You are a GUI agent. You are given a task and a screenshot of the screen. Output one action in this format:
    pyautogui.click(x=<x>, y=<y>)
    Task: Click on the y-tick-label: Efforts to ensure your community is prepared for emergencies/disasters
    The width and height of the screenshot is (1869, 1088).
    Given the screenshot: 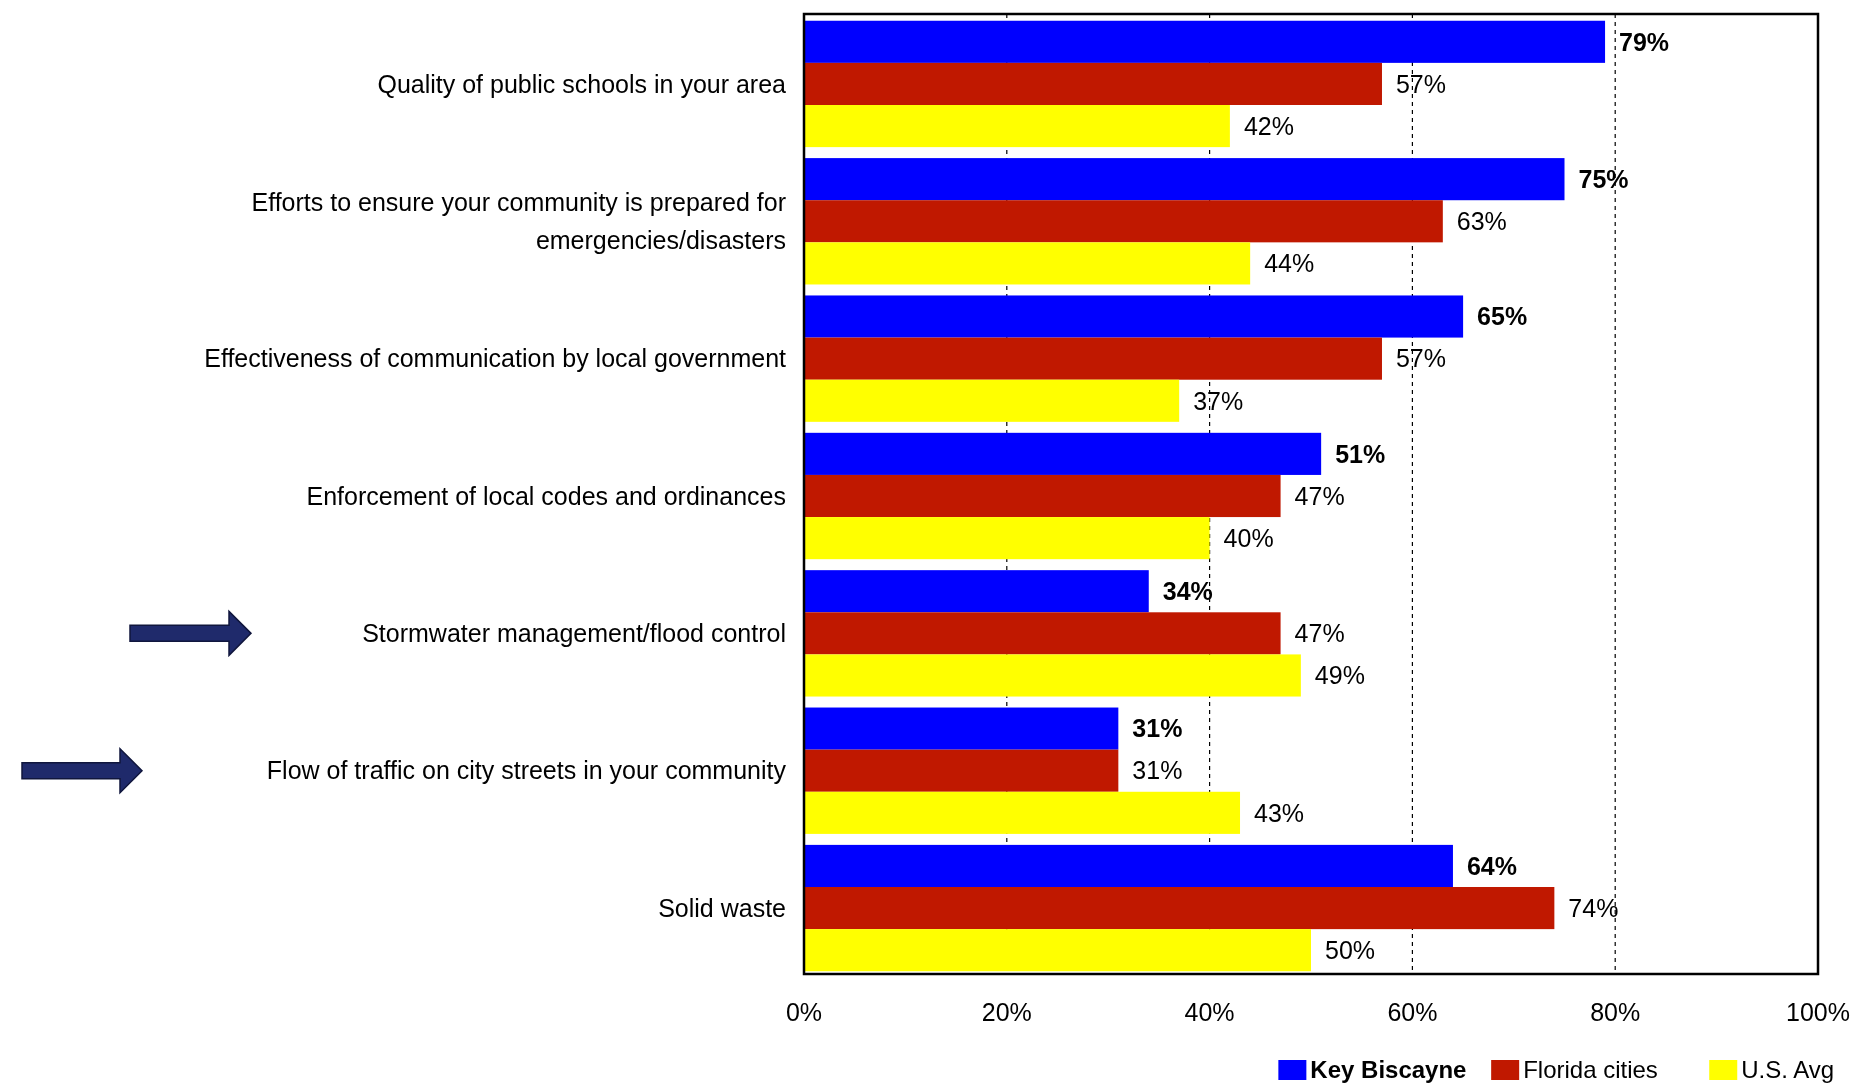 What is the action you would take?
    pyautogui.click(x=518, y=221)
    